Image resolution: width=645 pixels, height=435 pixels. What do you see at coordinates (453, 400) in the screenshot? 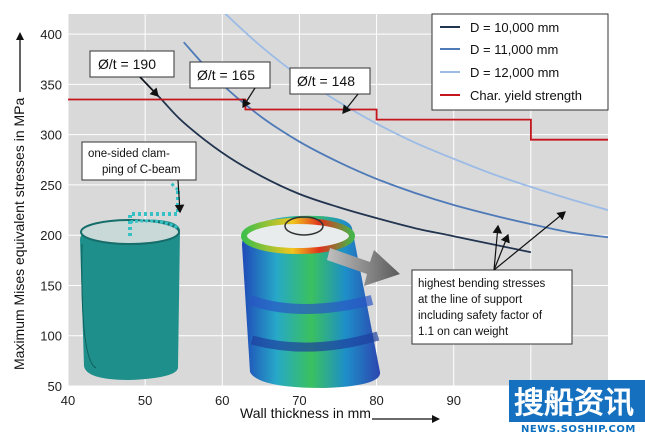
I see `x-tick-label: 90` at bounding box center [453, 400].